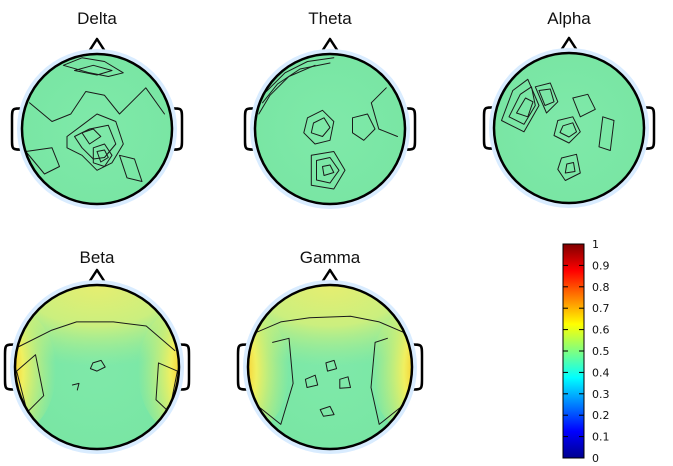 Image resolution: width=673 pixels, height=466 pixels. Describe the element at coordinates (601, 372) in the screenshot. I see `colorbar-tick-label: 0.4` at that location.